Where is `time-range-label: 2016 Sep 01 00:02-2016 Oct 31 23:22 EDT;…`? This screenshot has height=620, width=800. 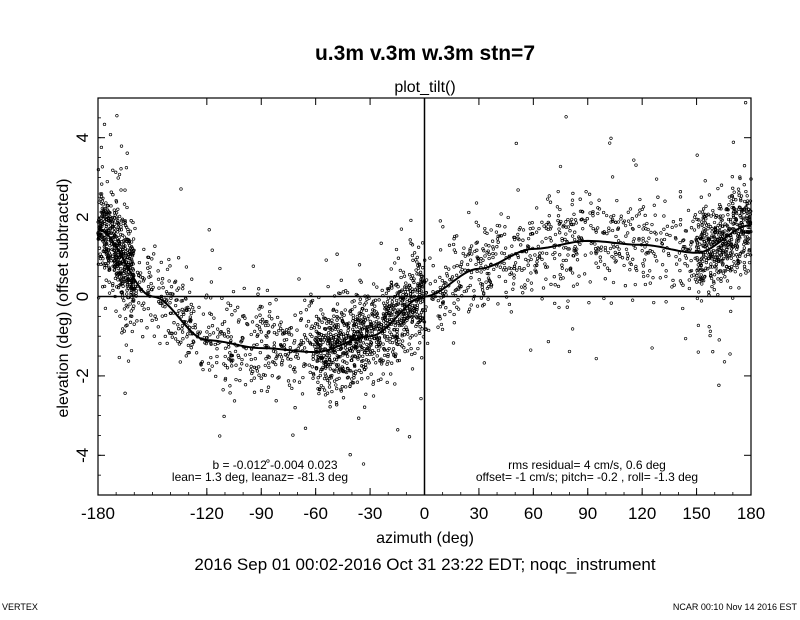
time-range-label: 2016 Sep 01 00:02-2016 Oct 31 23:22 EDT;… is located at coordinates (424, 564).